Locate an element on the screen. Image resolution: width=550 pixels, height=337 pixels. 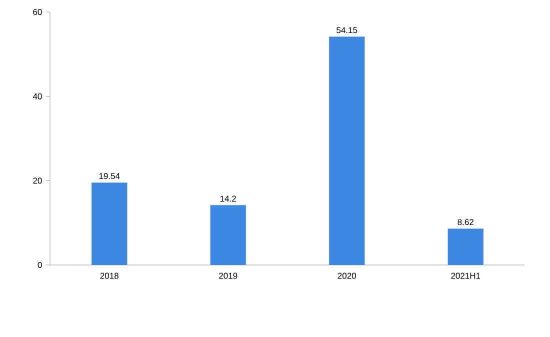
y-tick-label: 40 is located at coordinates (37, 96).